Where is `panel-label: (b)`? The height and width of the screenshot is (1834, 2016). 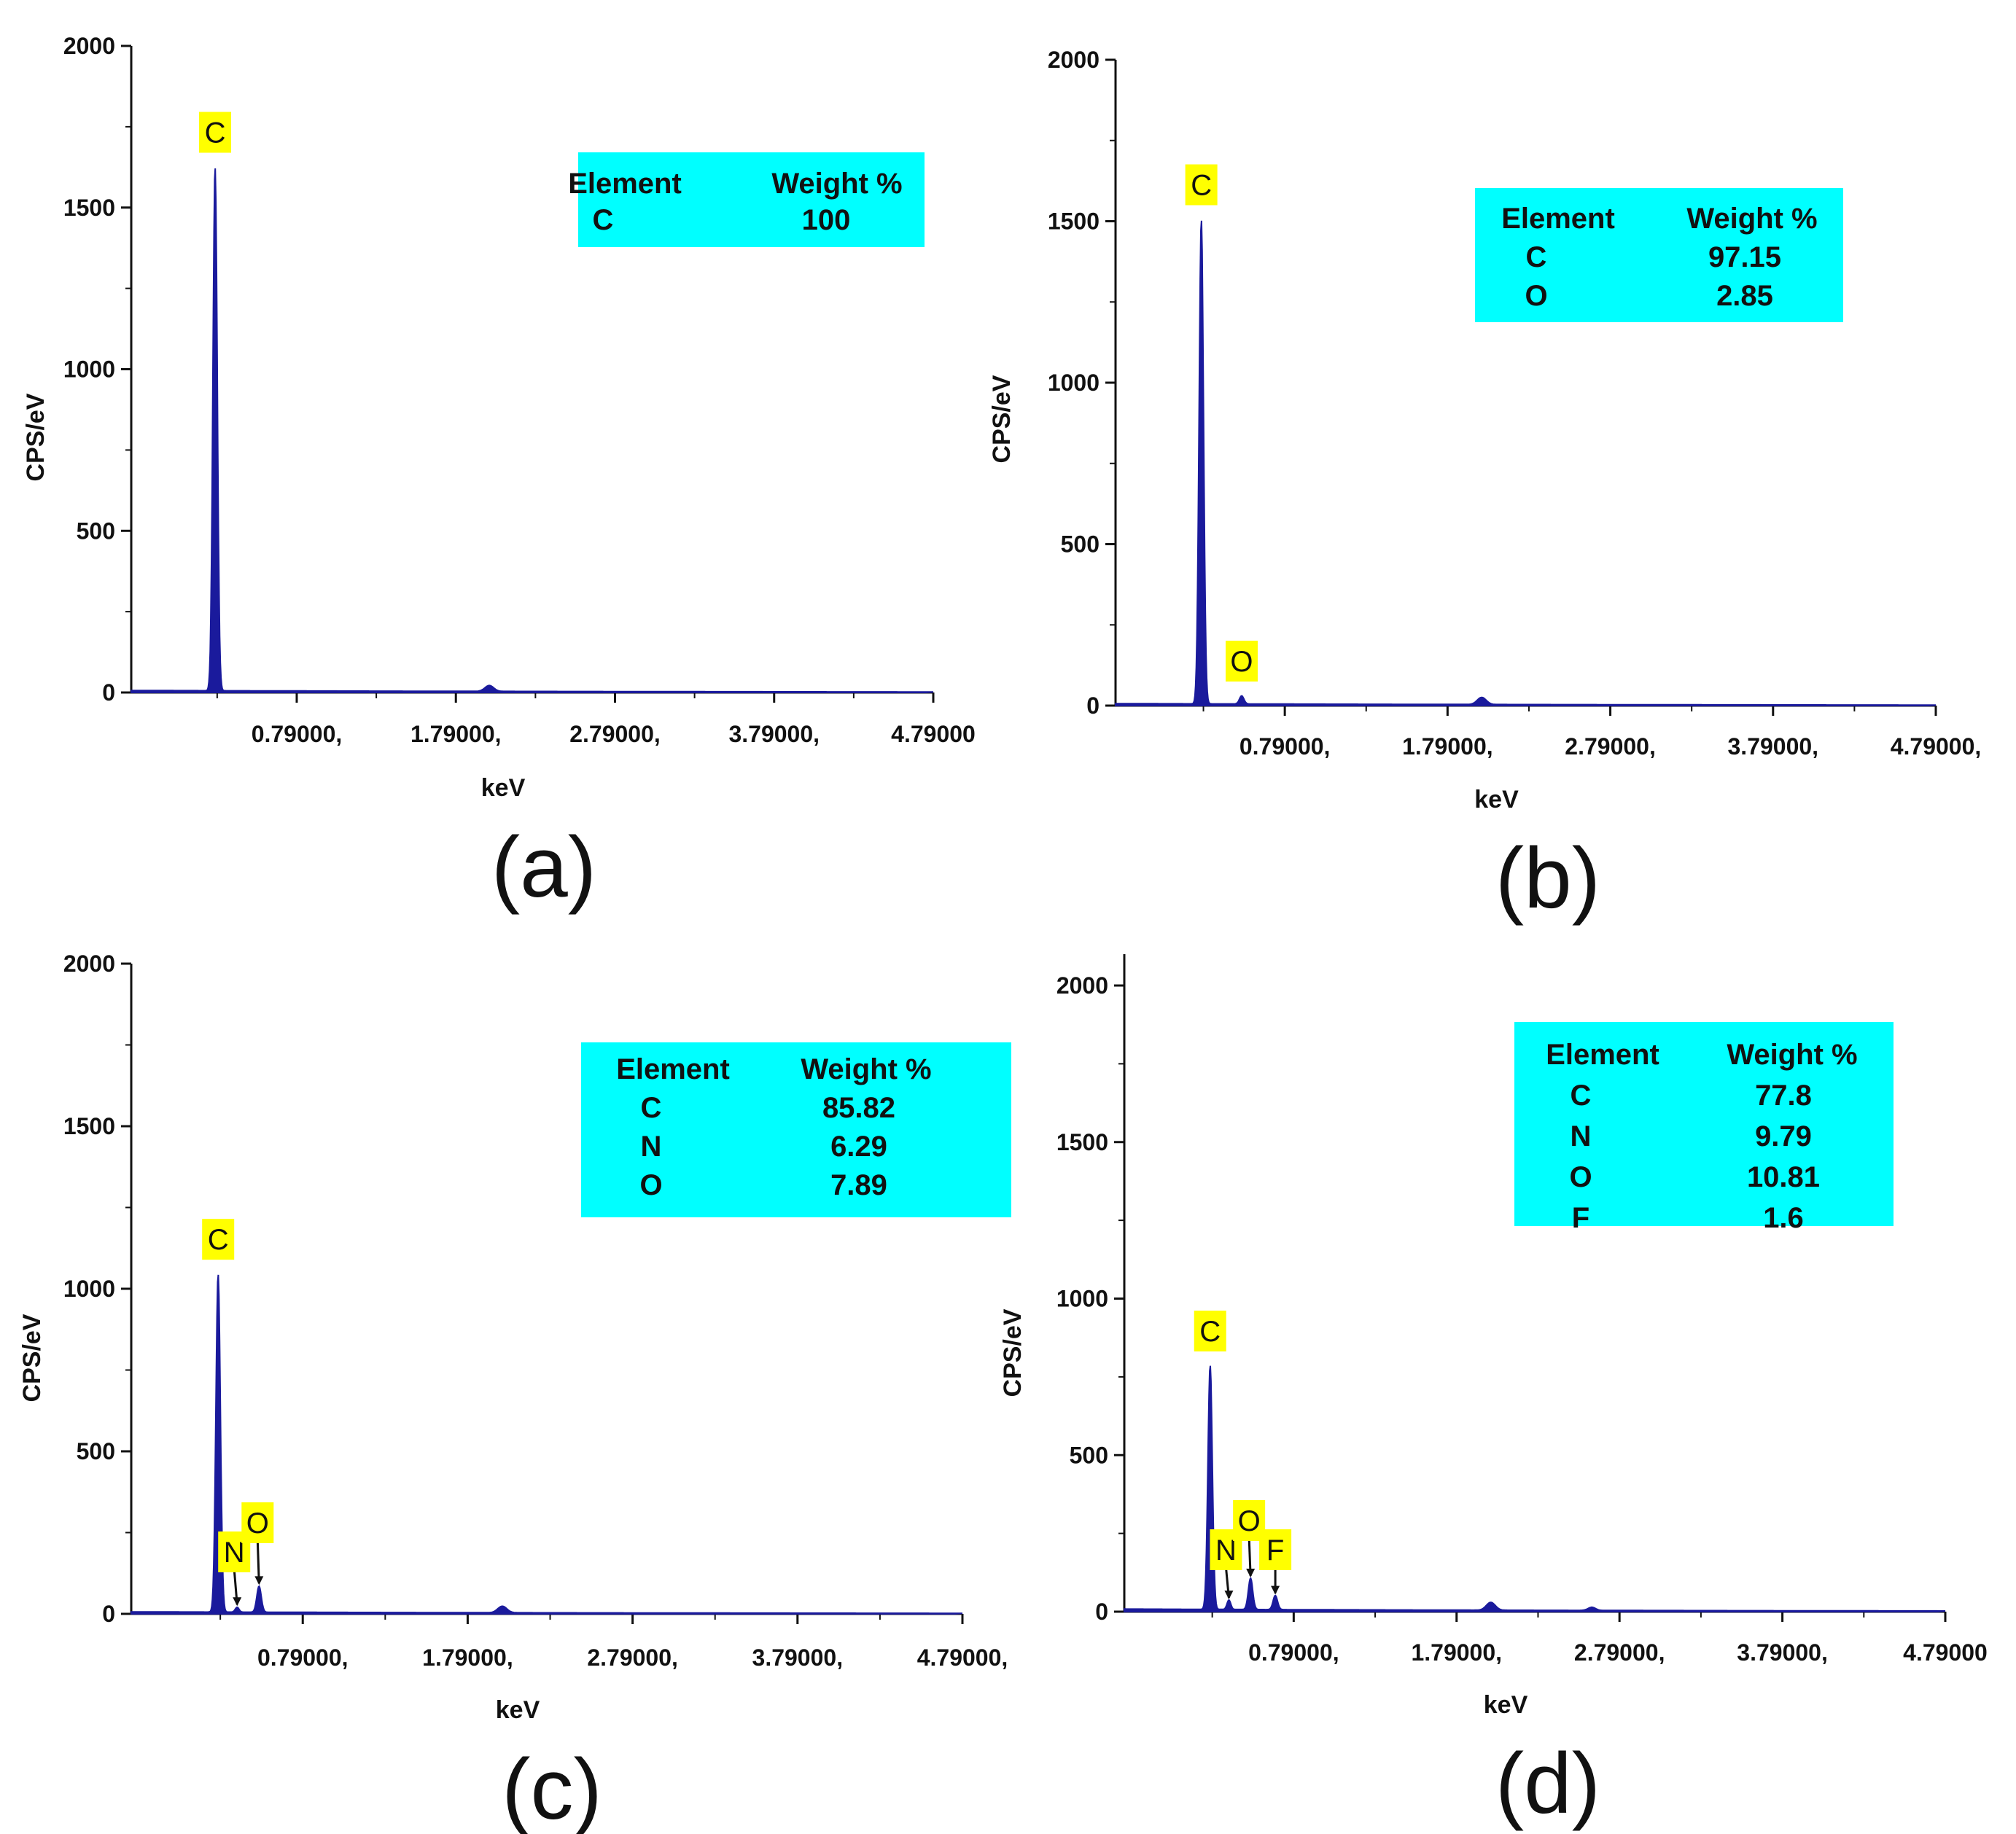 panel-label: (b) is located at coordinates (1547, 878).